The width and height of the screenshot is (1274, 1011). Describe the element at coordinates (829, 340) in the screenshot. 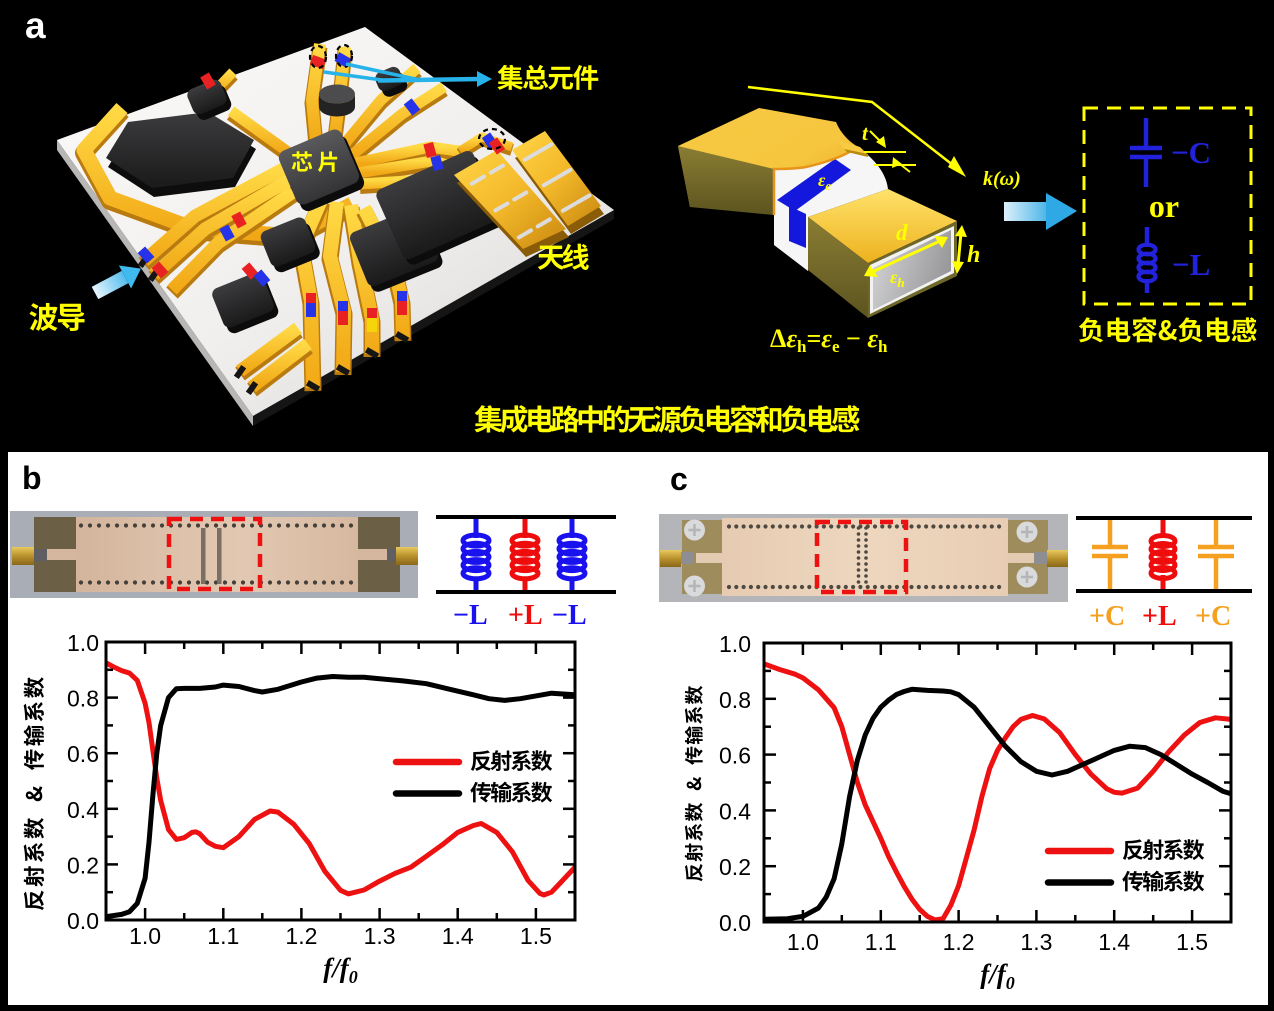

I see `svg-text: Δεh=εe − εh` at that location.